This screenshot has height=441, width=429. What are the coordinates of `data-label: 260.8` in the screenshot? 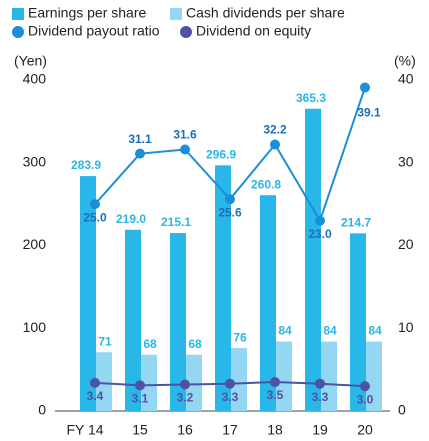 It's located at (266, 184).